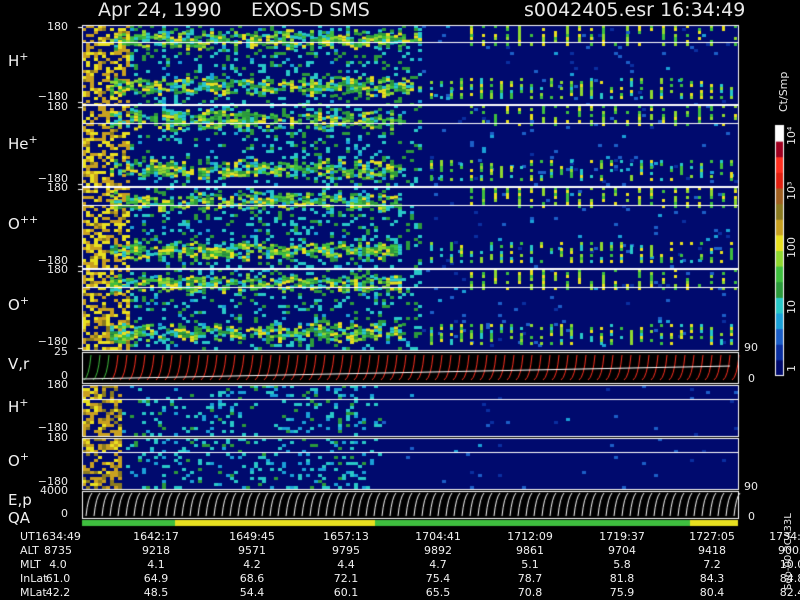 The image size is (800, 600). Describe the element at coordinates (160, 10) in the screenshot. I see `header-date: Apr 24, 1990` at that location.